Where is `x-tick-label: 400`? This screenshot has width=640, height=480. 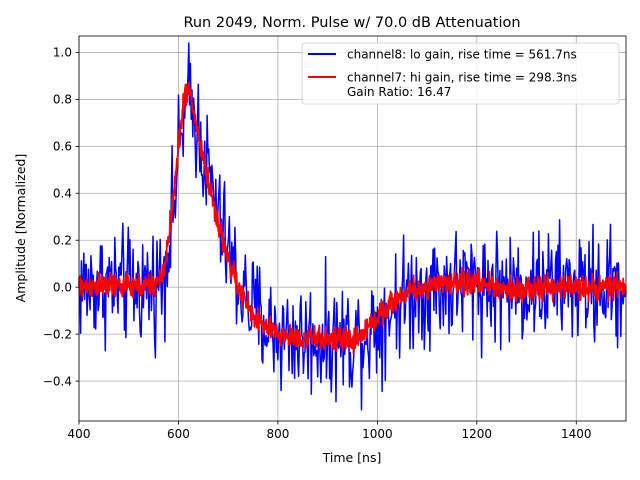
x-tick-label: 400 is located at coordinates (79, 434).